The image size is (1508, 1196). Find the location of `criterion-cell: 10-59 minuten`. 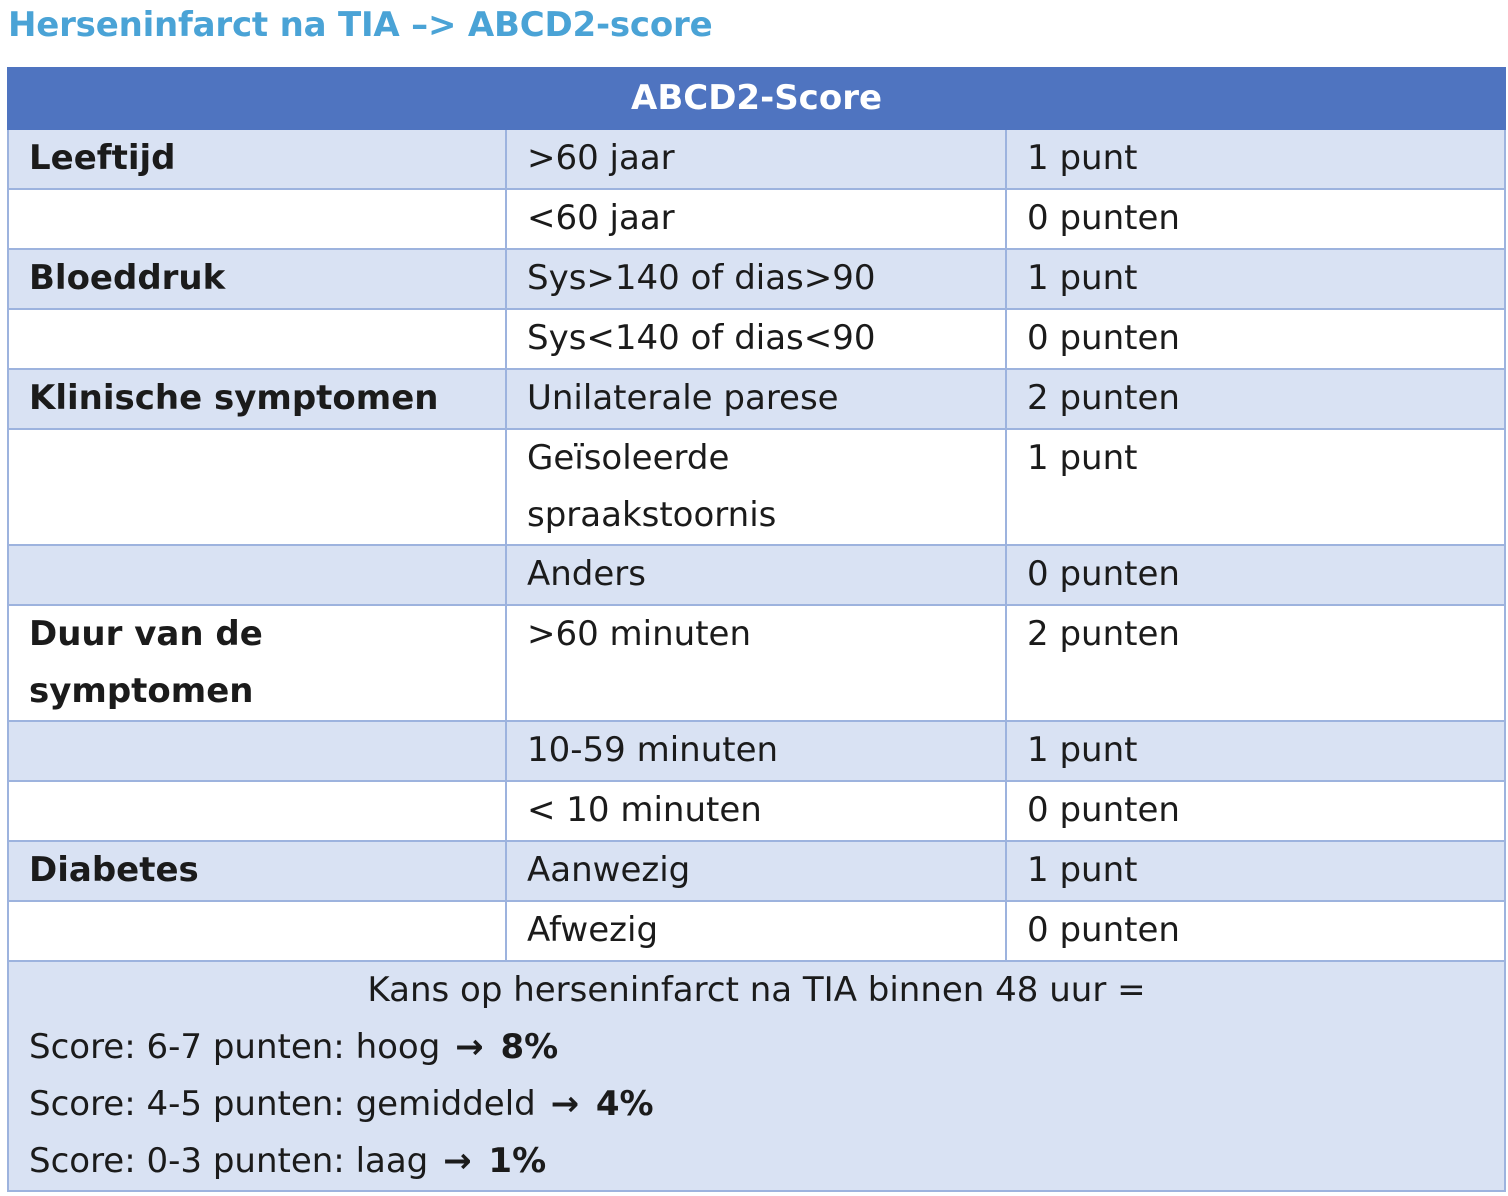

criterion-cell: 10-59 minuten is located at coordinates (756, 751).